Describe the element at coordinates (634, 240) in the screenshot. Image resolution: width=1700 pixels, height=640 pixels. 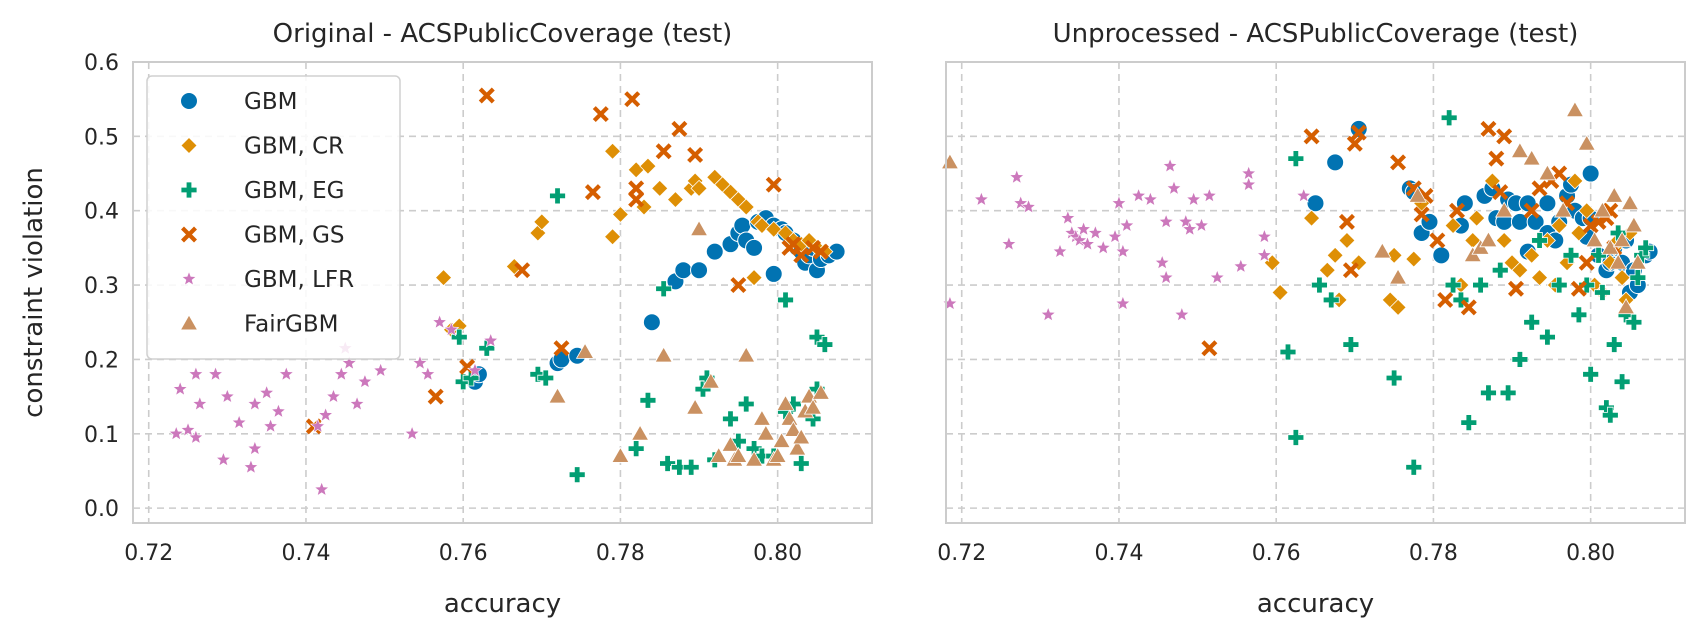
I see `series-gbm-cr` at that location.